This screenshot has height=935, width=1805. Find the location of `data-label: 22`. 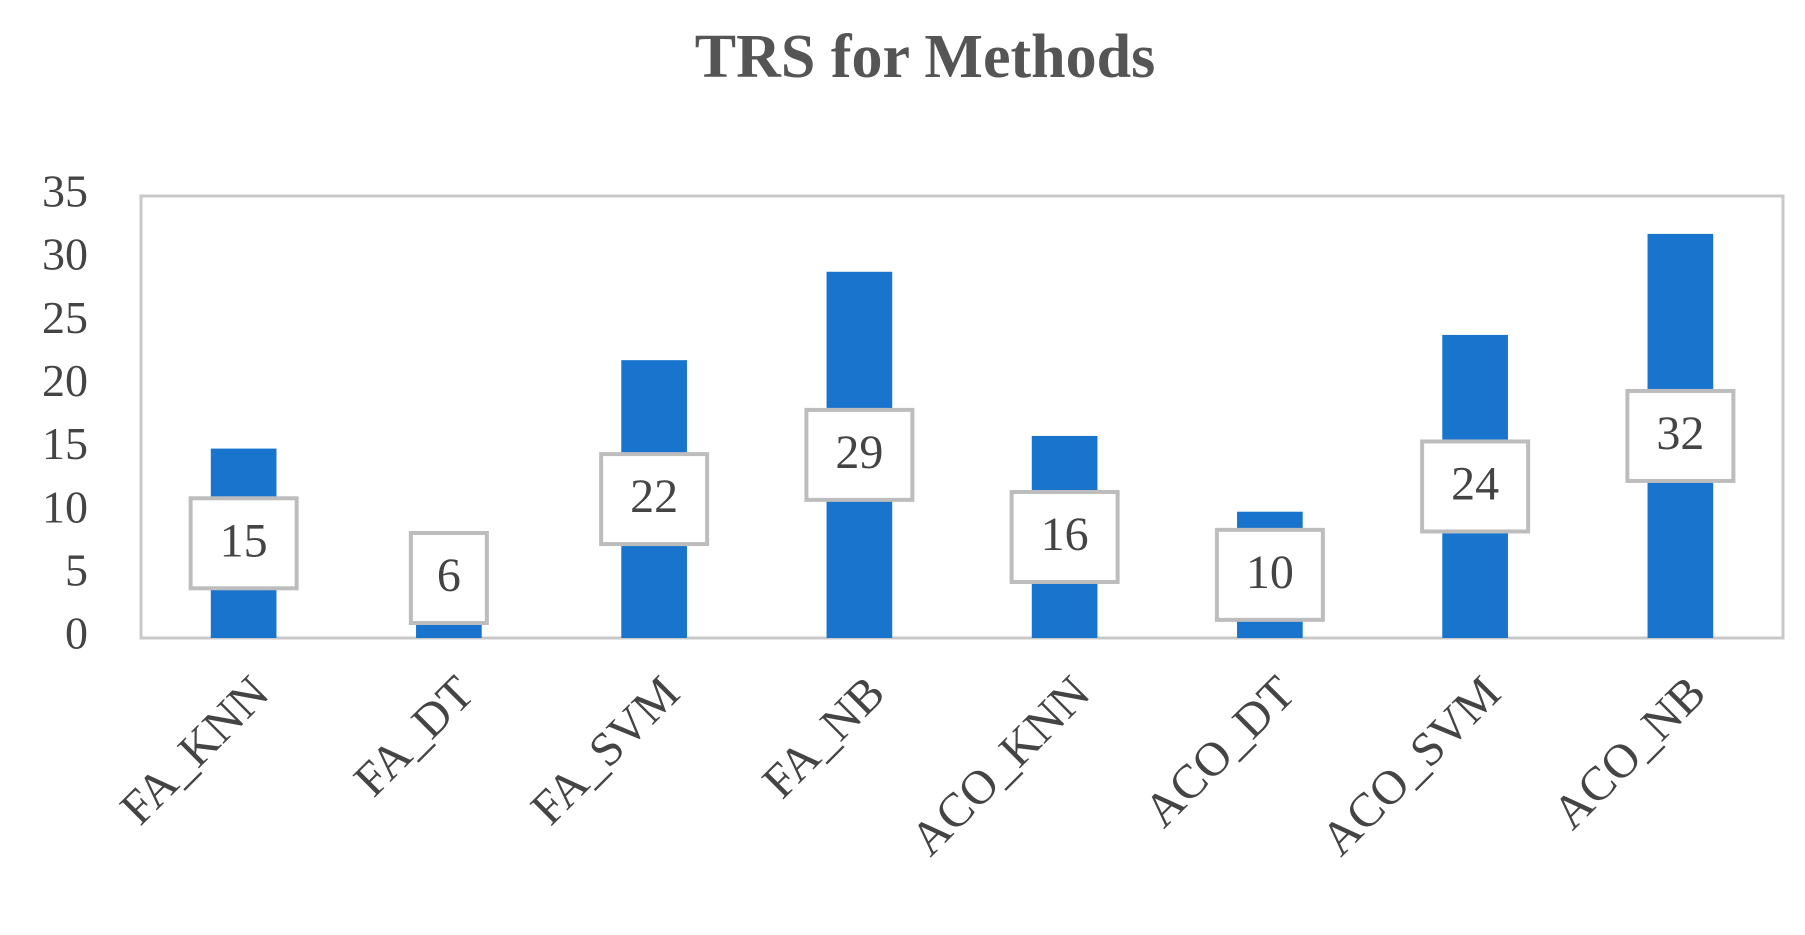

data-label: 22 is located at coordinates (654, 496).